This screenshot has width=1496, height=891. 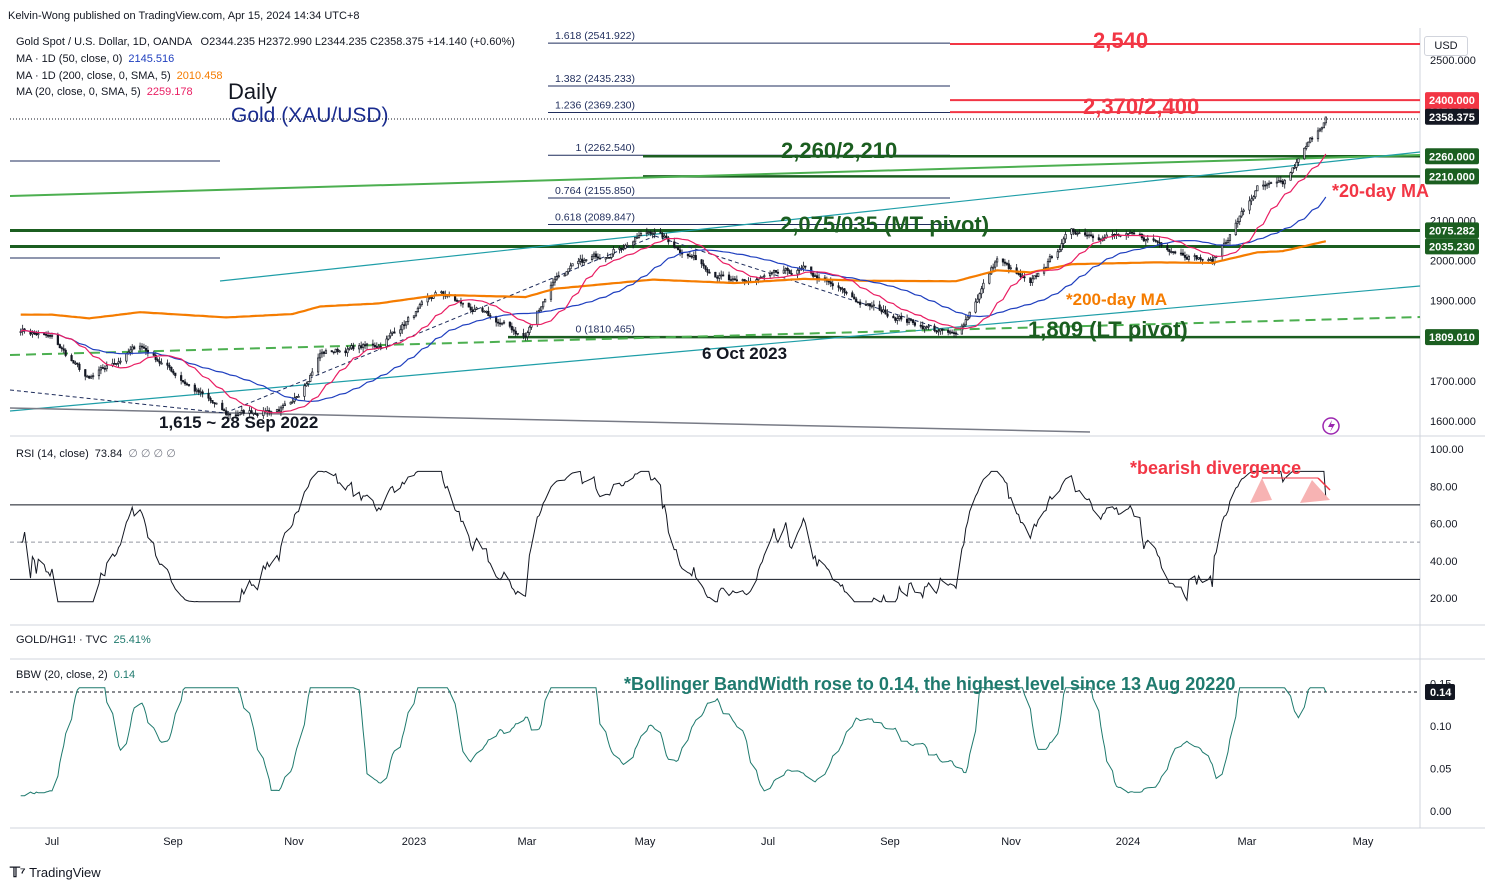 I want to click on currency-selector: USD, so click(x=1446, y=46).